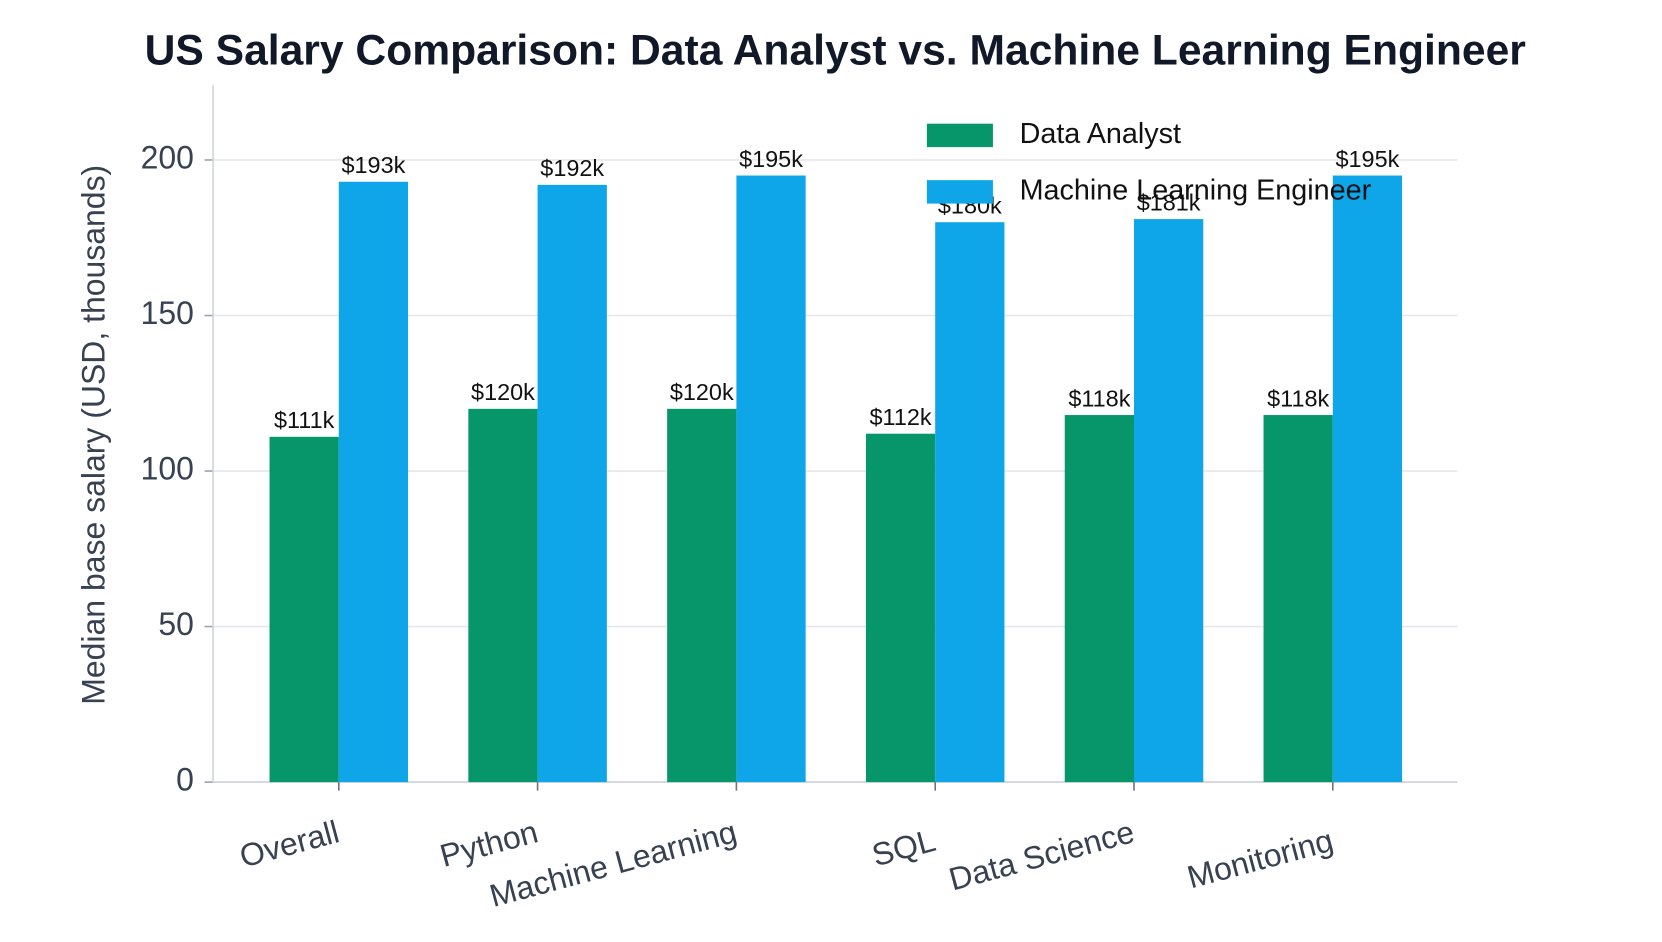 The height and width of the screenshot is (942, 1662). I want to click on legend-label: Data Analyst, so click(1100, 134).